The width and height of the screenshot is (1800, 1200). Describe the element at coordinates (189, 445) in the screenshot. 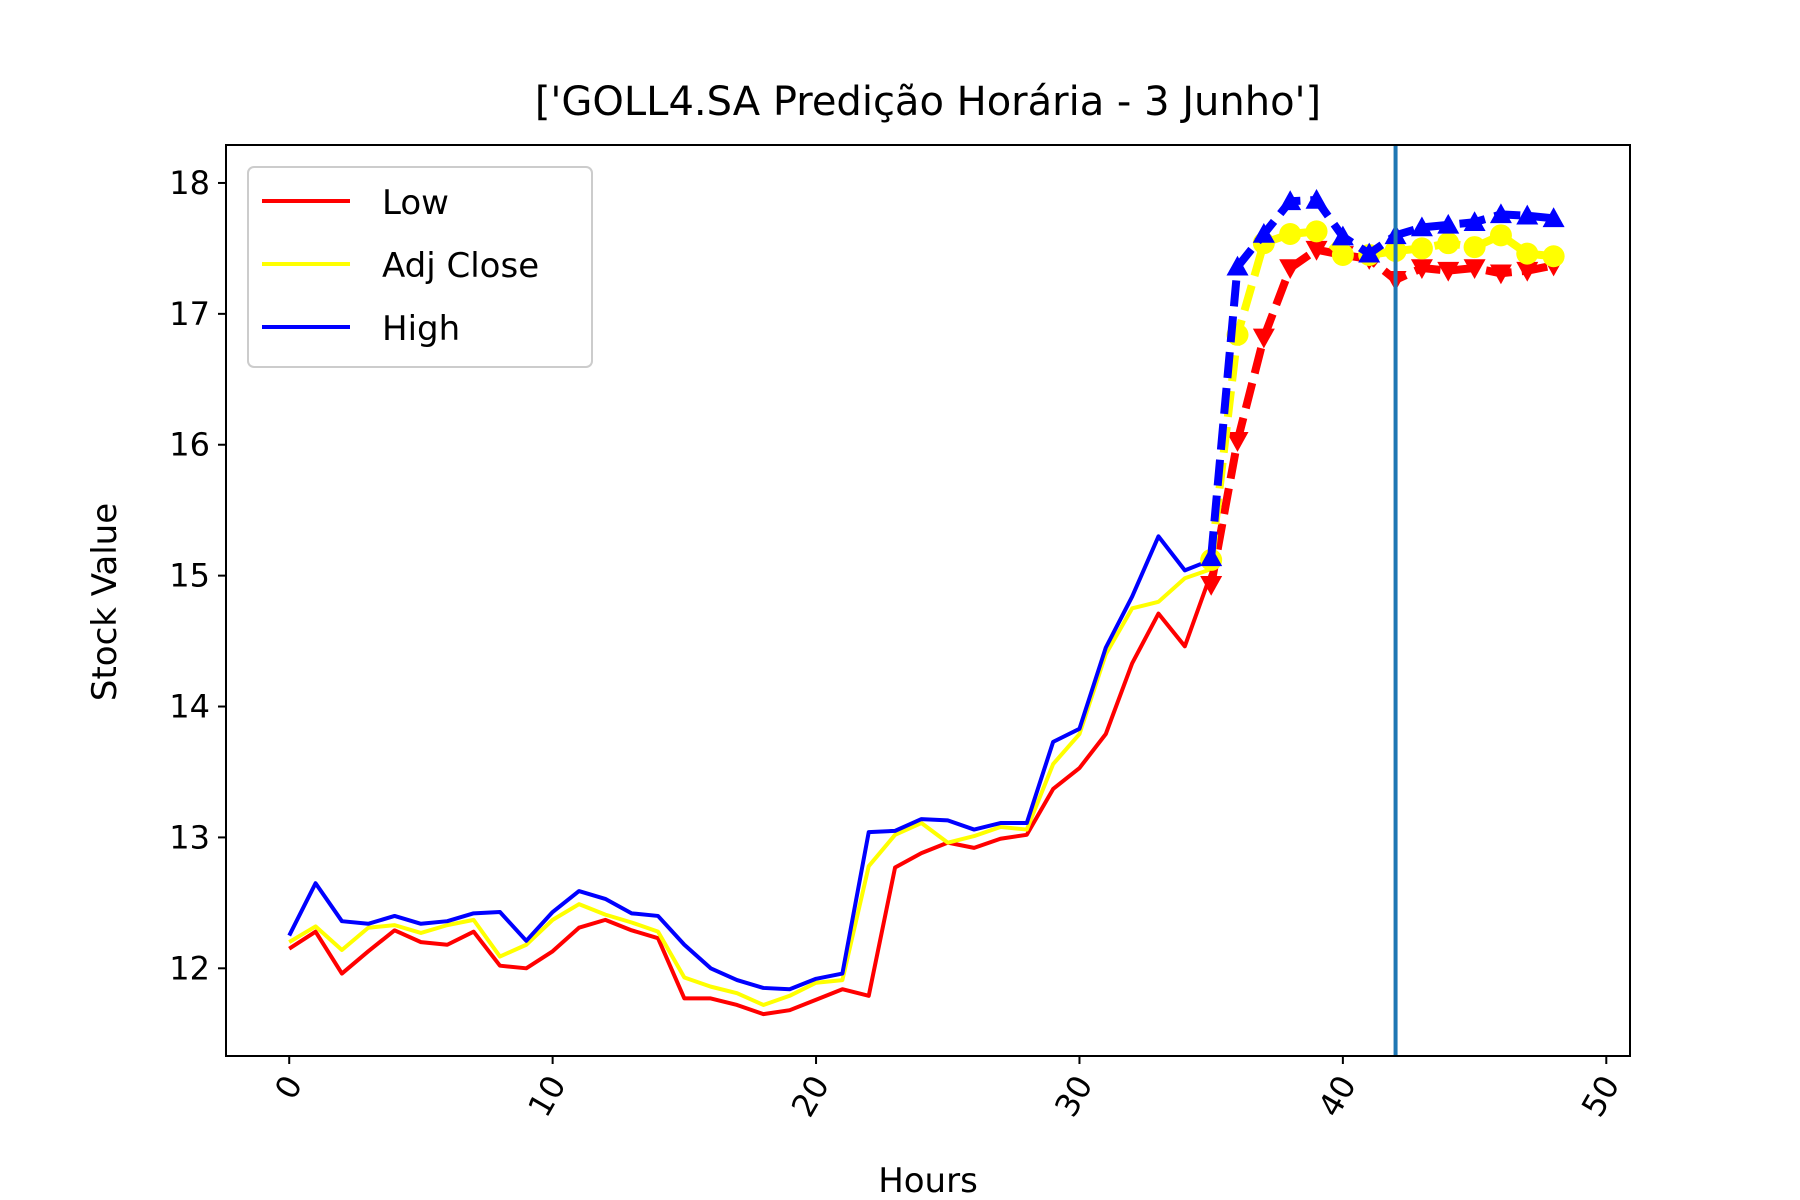

I see `y-tick-label: 16` at that location.